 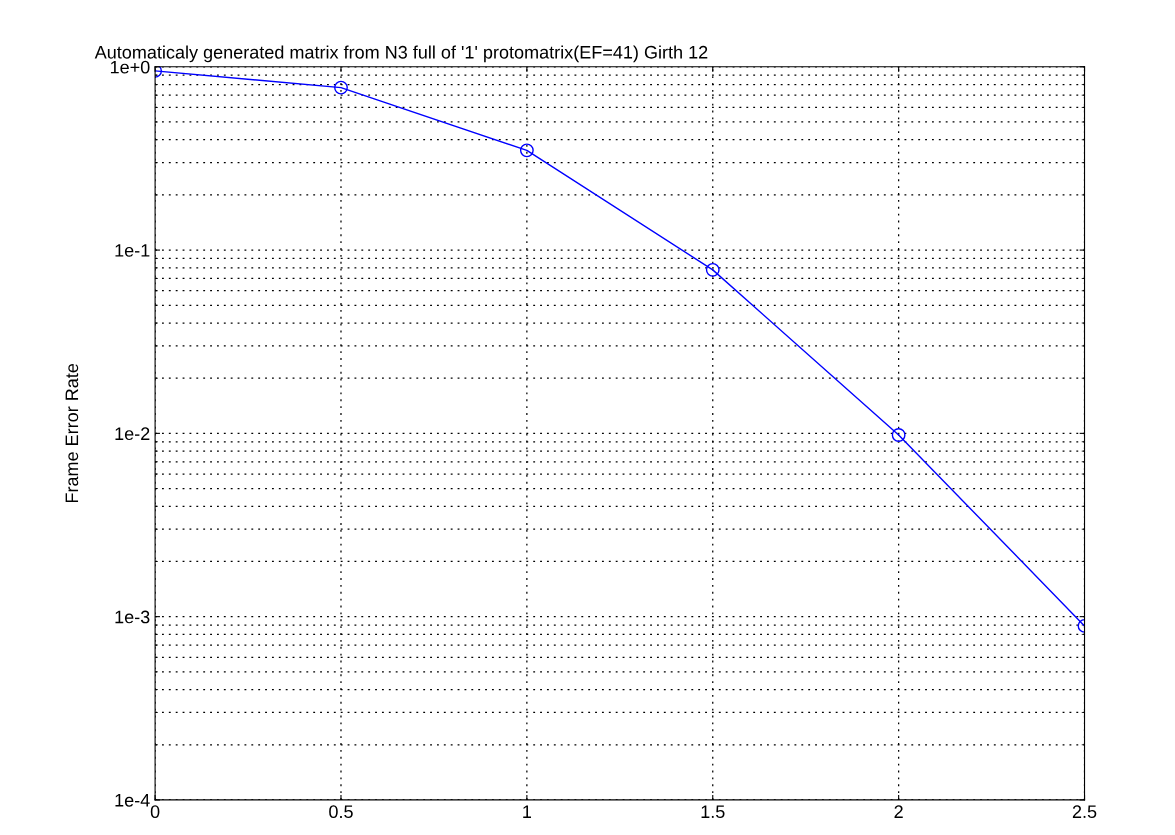 What do you see at coordinates (132, 800) in the screenshot?
I see `y-tick-label: 1e-4` at bounding box center [132, 800].